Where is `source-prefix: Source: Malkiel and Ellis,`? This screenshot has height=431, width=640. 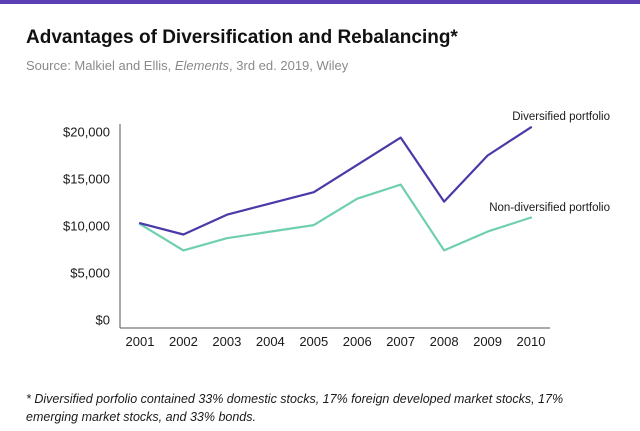 source-prefix: Source: Malkiel and Ellis, is located at coordinates (100, 65).